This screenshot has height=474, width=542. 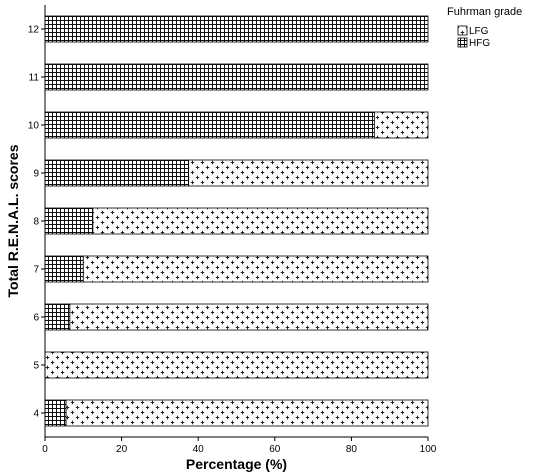 What do you see at coordinates (36, 414) in the screenshot?
I see `y-tick-label: 4` at bounding box center [36, 414].